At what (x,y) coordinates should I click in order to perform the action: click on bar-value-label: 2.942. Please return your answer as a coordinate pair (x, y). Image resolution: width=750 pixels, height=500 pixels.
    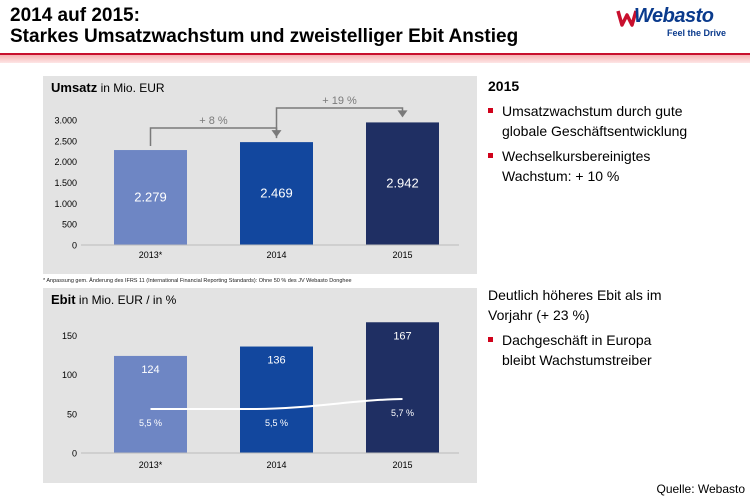
    Looking at the image, I should click on (402, 183).